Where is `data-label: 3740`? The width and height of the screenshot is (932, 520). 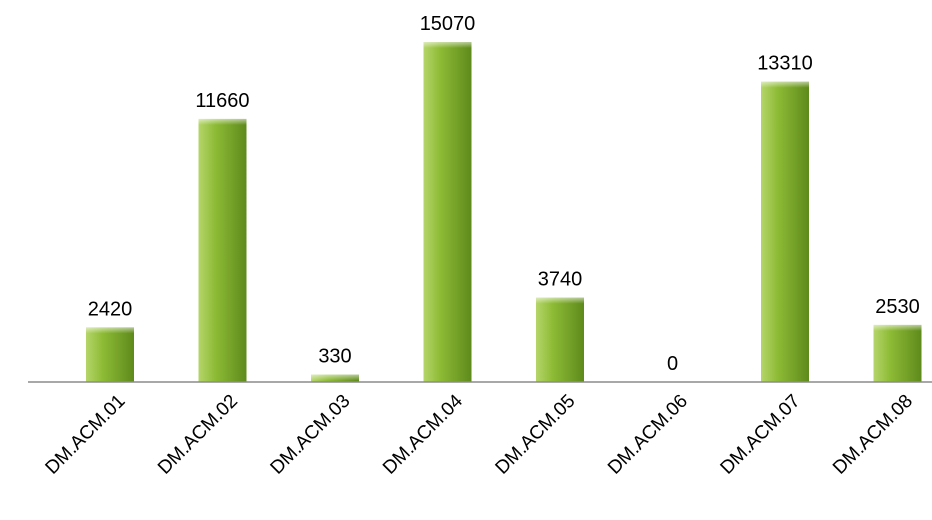 data-label: 3740 is located at coordinates (560, 280).